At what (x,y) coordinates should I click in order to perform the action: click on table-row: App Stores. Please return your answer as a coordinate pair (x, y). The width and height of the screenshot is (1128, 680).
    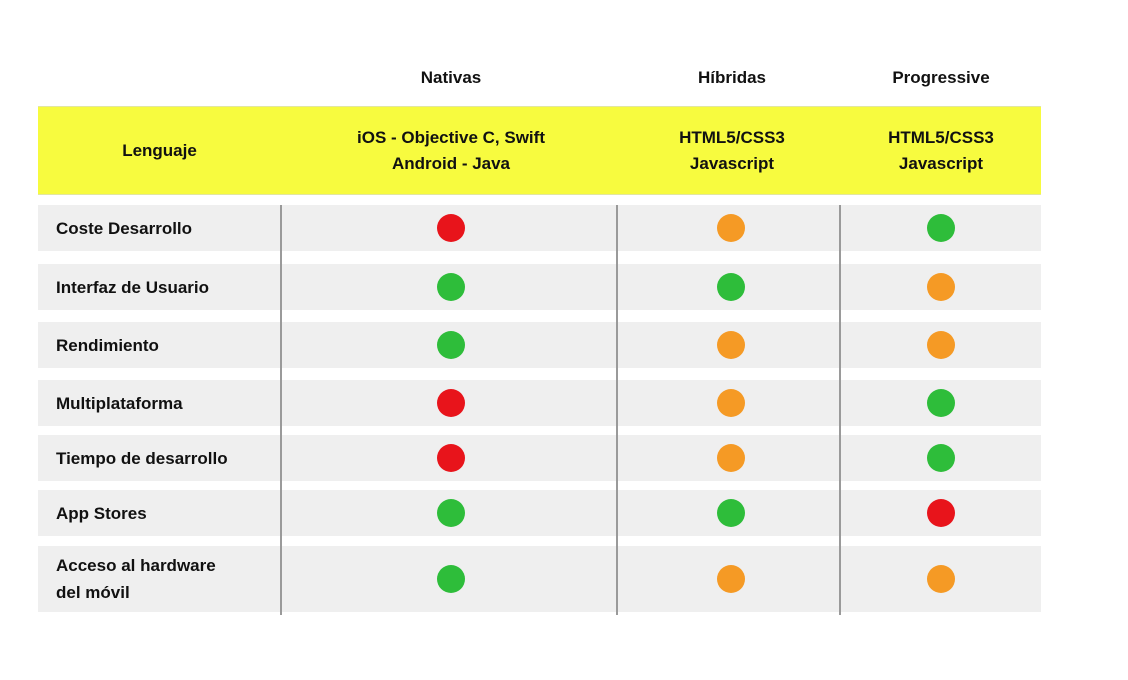
    Looking at the image, I should click on (539, 513).